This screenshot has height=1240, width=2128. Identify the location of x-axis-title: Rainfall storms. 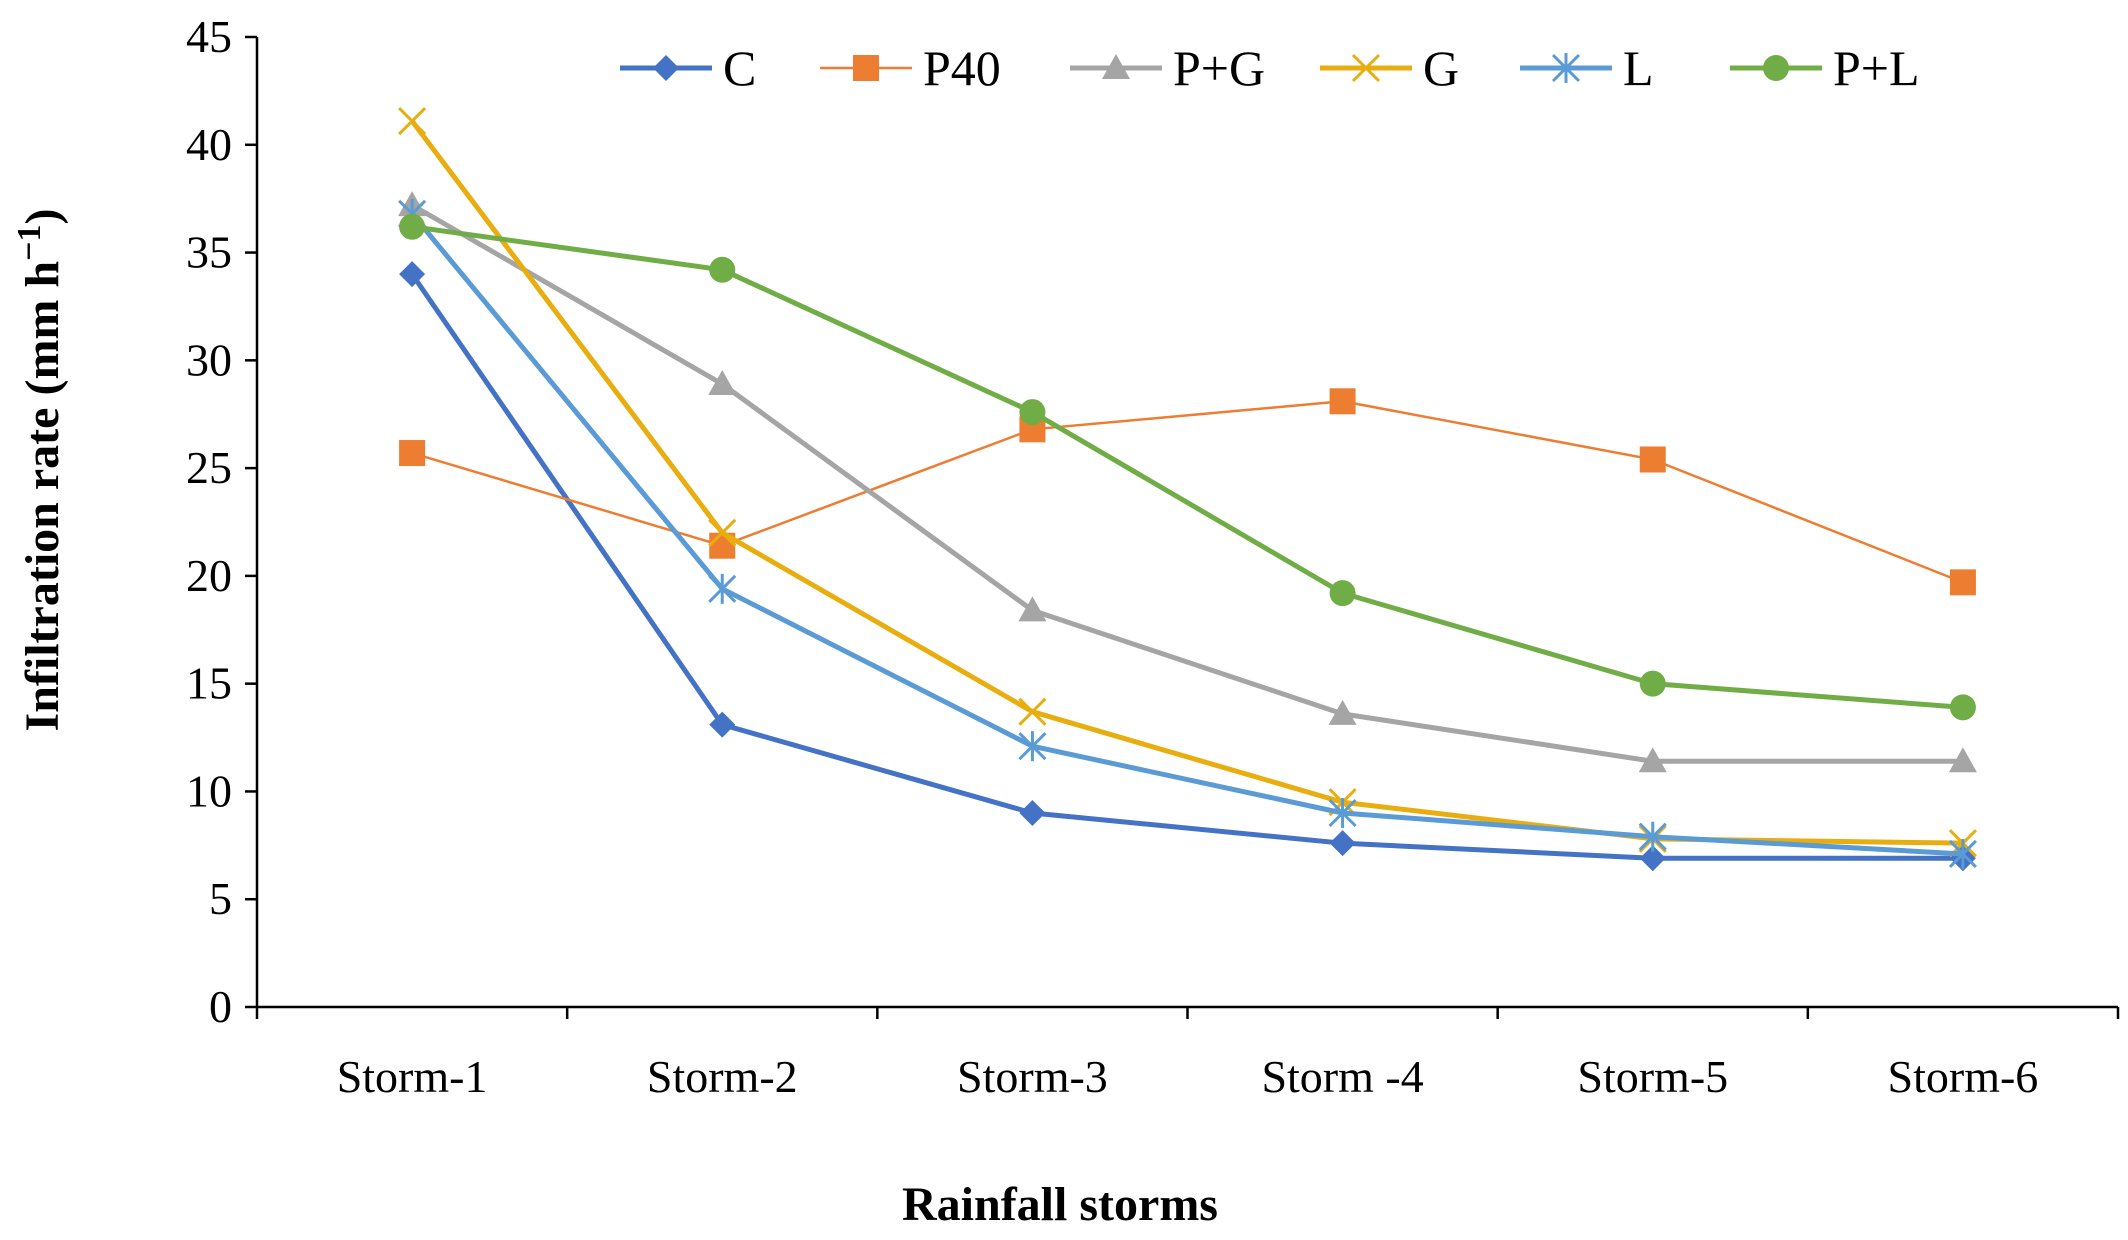
(1060, 1204).